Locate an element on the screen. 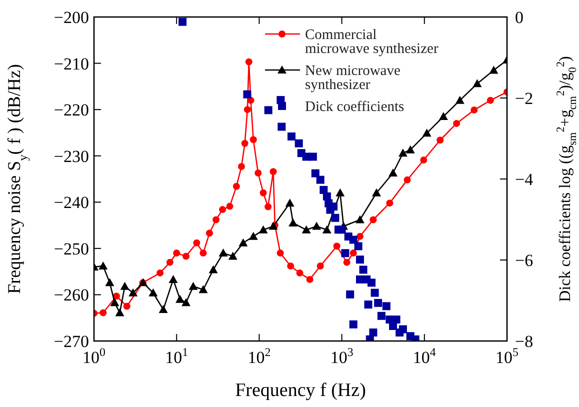 The image size is (579, 407). y-tick-label: −240 is located at coordinates (71, 202).